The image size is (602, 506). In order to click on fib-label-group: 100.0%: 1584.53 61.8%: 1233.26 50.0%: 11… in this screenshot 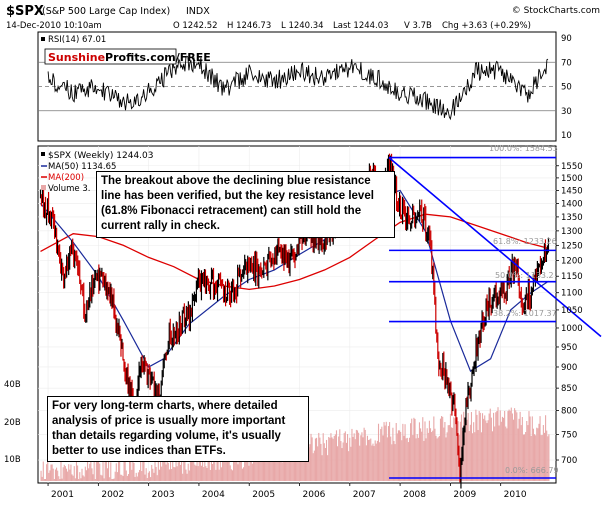, I will do `click(524, 309)`.